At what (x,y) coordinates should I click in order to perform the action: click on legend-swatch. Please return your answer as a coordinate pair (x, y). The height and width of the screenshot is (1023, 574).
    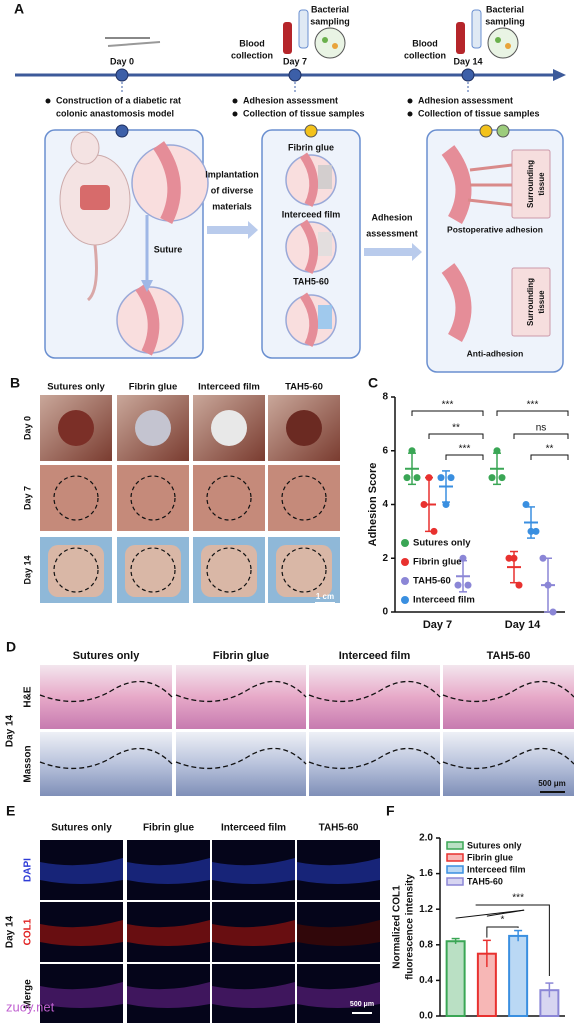
    Looking at the image, I should click on (455, 869).